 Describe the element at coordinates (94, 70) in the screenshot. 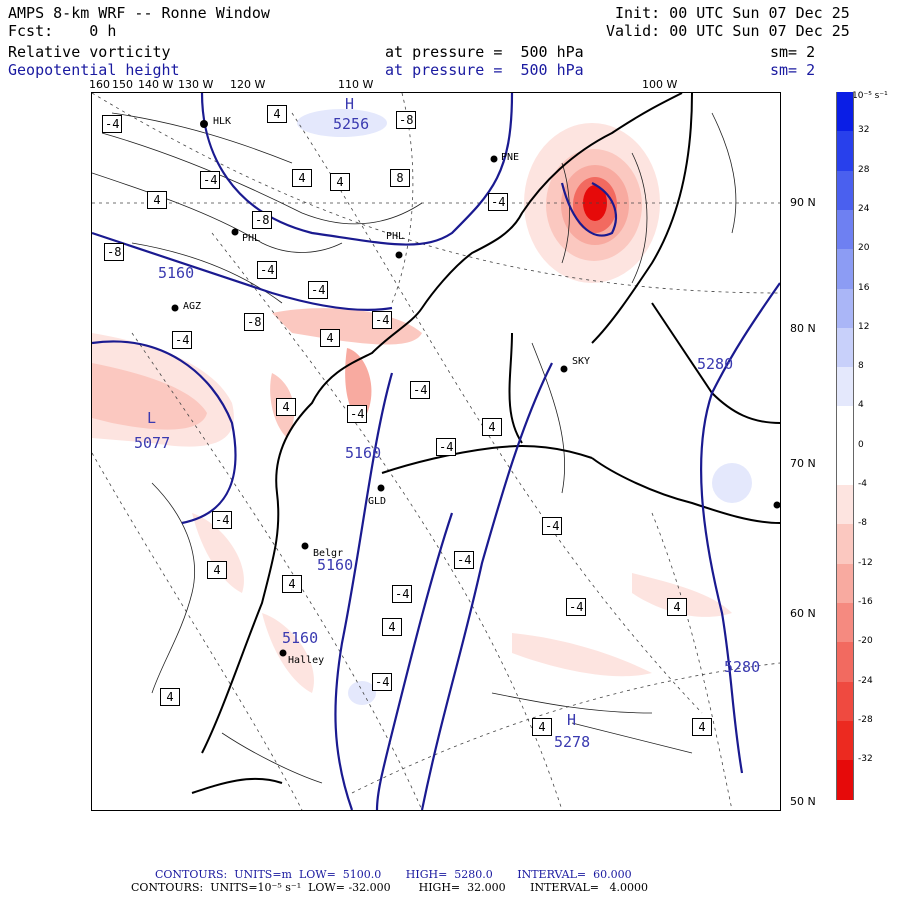

I see `field2-name: Geopotential height` at that location.